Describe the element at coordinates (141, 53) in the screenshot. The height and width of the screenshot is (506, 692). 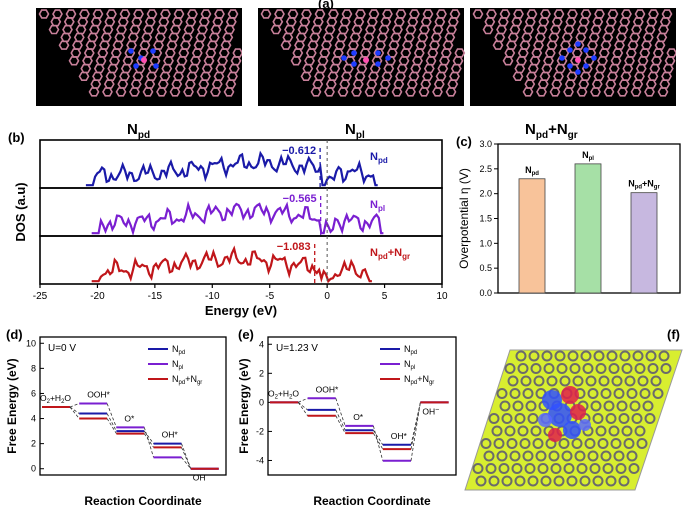
I see `lattice-npd` at that location.